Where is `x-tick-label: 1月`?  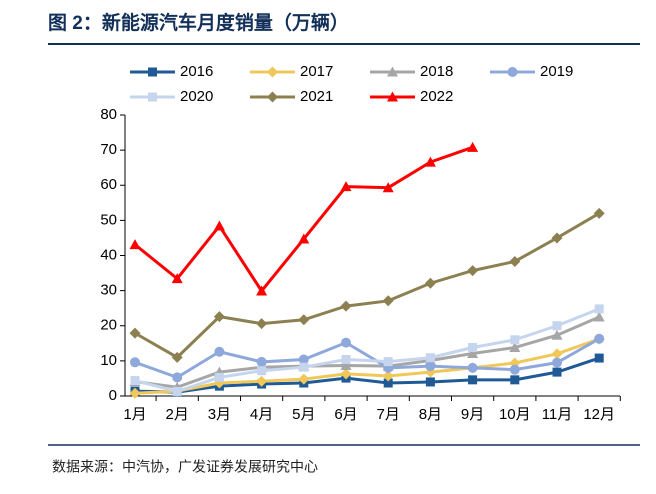
x-tick-label: 1月 is located at coordinates (134, 414).